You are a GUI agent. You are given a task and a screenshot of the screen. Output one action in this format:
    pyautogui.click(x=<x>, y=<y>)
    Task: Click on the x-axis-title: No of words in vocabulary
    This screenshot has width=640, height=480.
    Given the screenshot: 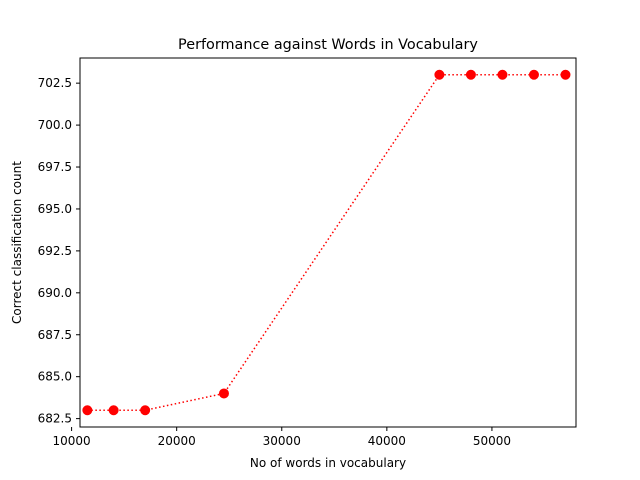 What is the action you would take?
    pyautogui.click(x=328, y=463)
    